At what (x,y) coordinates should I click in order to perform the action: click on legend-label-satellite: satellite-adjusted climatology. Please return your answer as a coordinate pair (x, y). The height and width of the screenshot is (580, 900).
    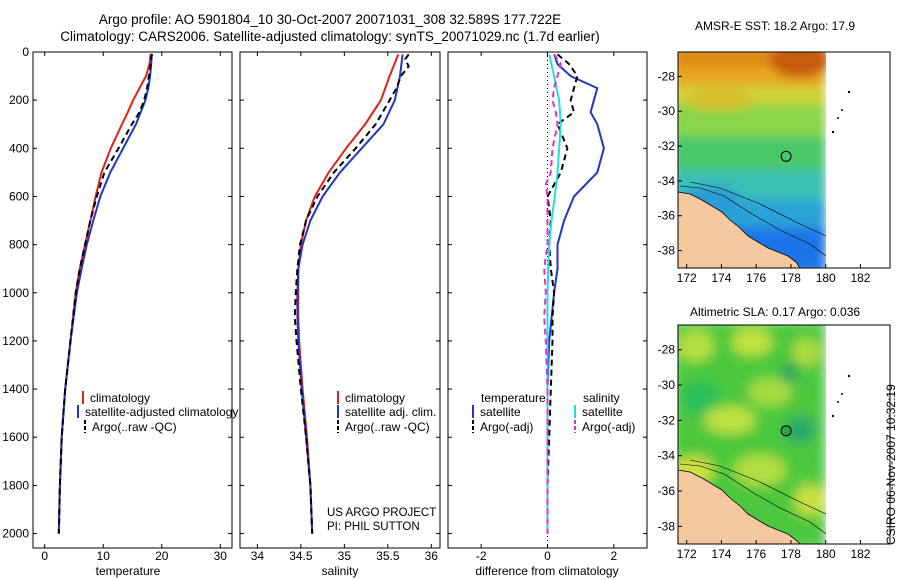
    Looking at the image, I should click on (161, 412).